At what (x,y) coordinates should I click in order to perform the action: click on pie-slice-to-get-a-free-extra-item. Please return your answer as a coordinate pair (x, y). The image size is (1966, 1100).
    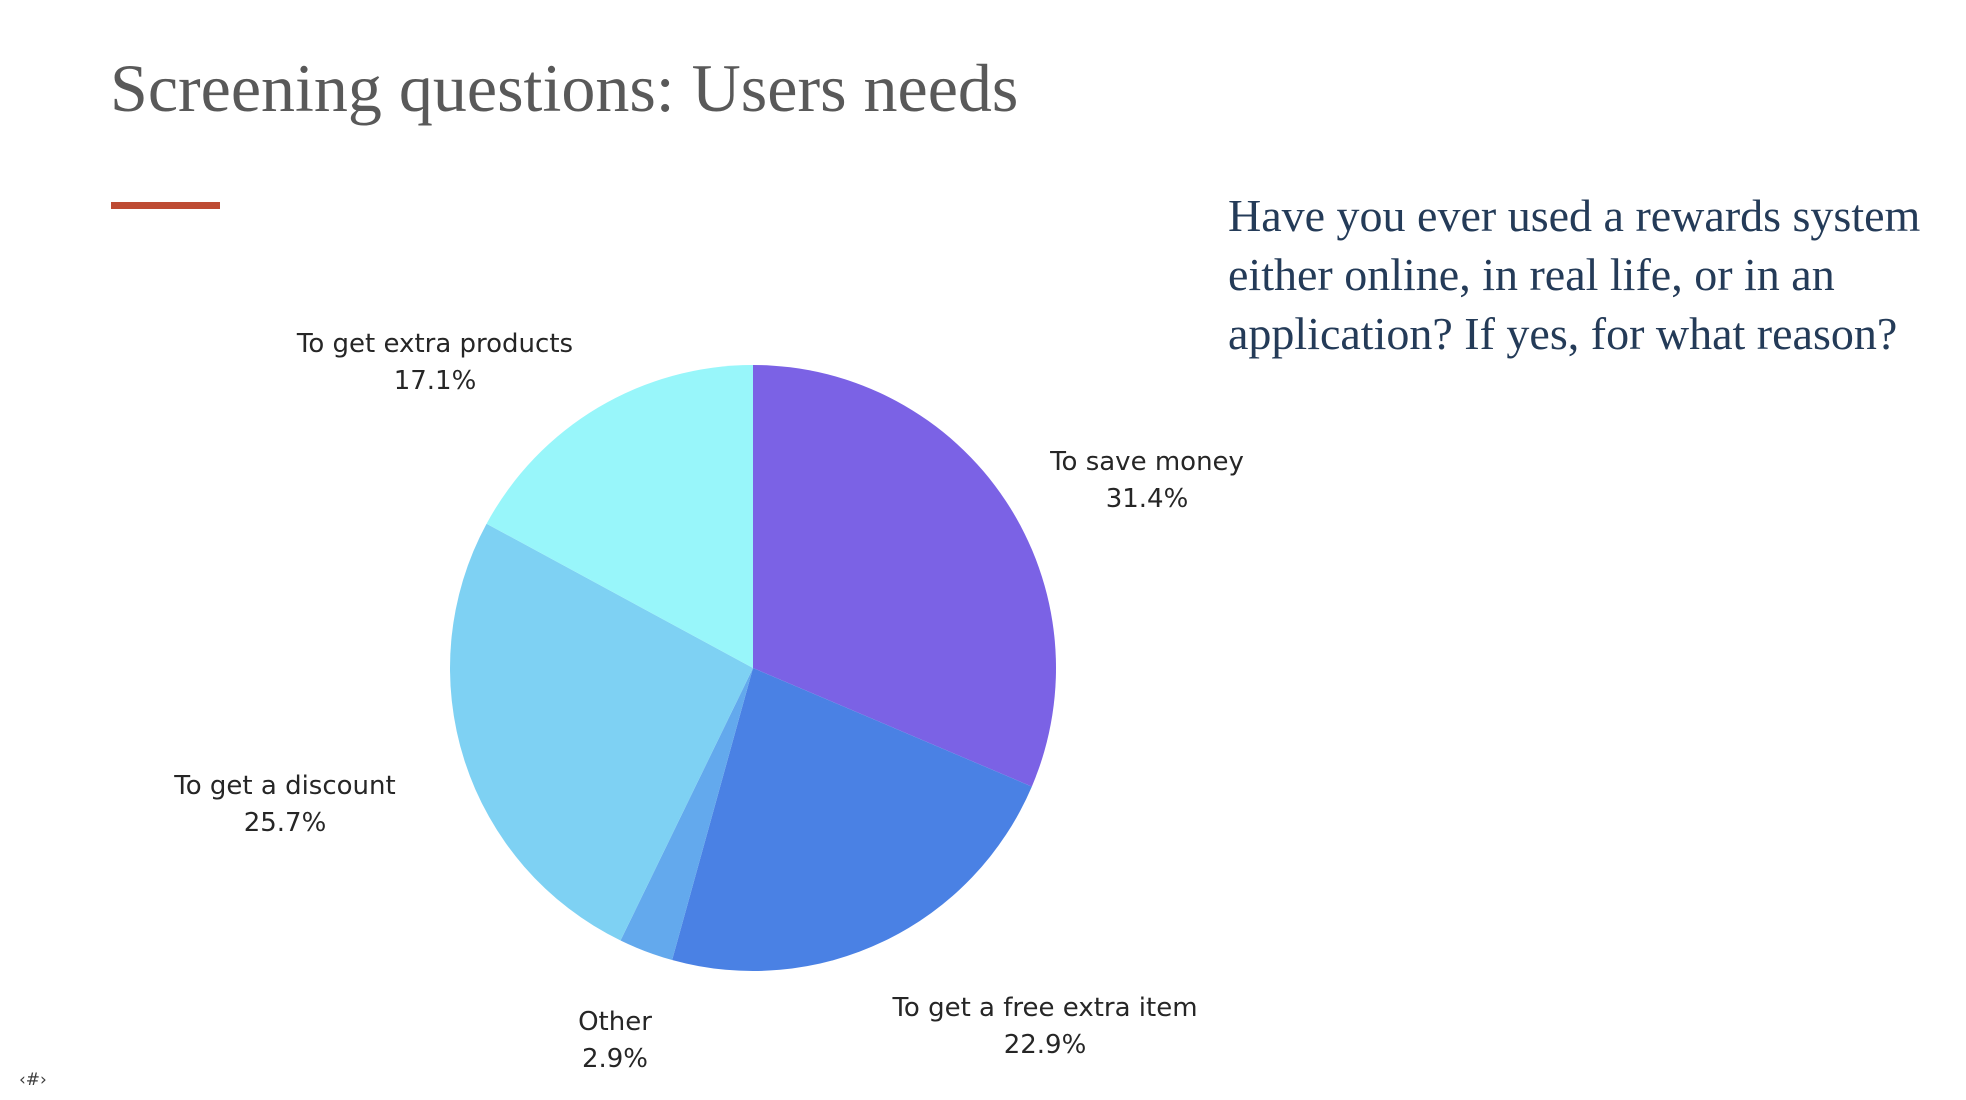
    Looking at the image, I should click on (852, 820).